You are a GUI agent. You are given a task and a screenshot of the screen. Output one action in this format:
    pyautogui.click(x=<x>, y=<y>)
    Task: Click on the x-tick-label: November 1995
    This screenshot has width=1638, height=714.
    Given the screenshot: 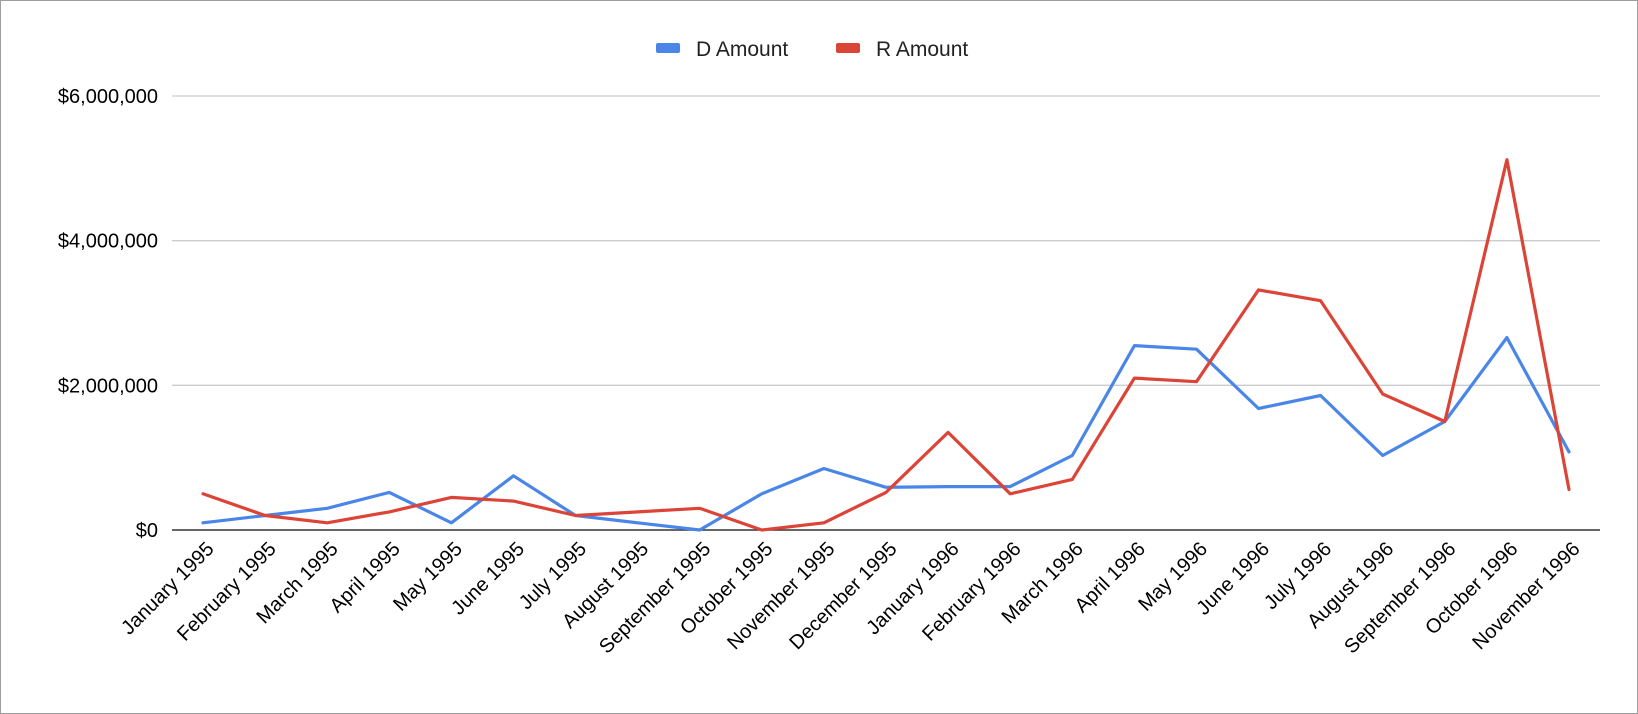 What is the action you would take?
    pyautogui.click(x=781, y=596)
    